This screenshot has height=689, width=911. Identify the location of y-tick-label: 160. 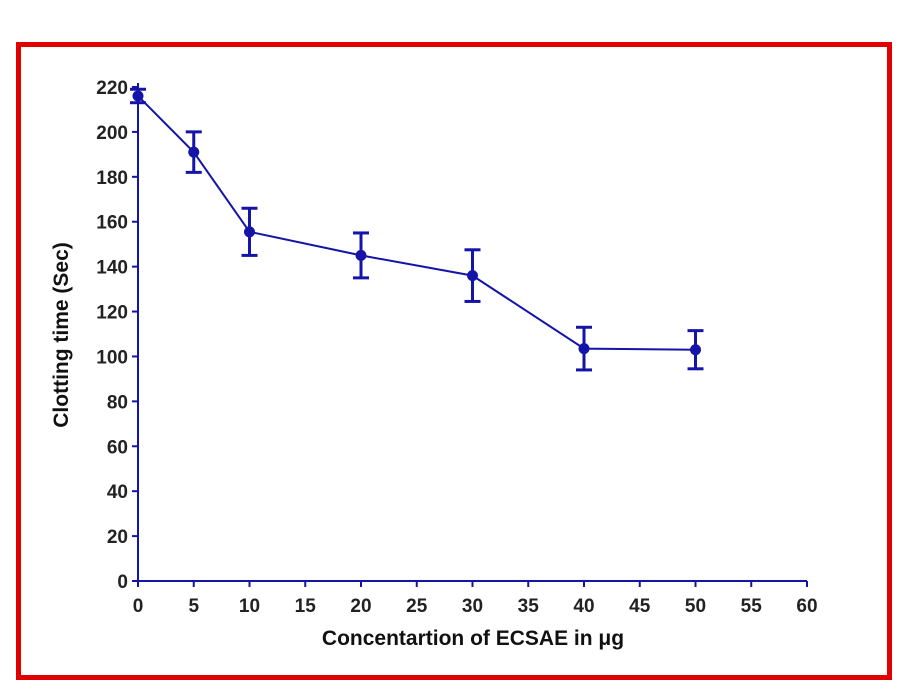
(112, 223).